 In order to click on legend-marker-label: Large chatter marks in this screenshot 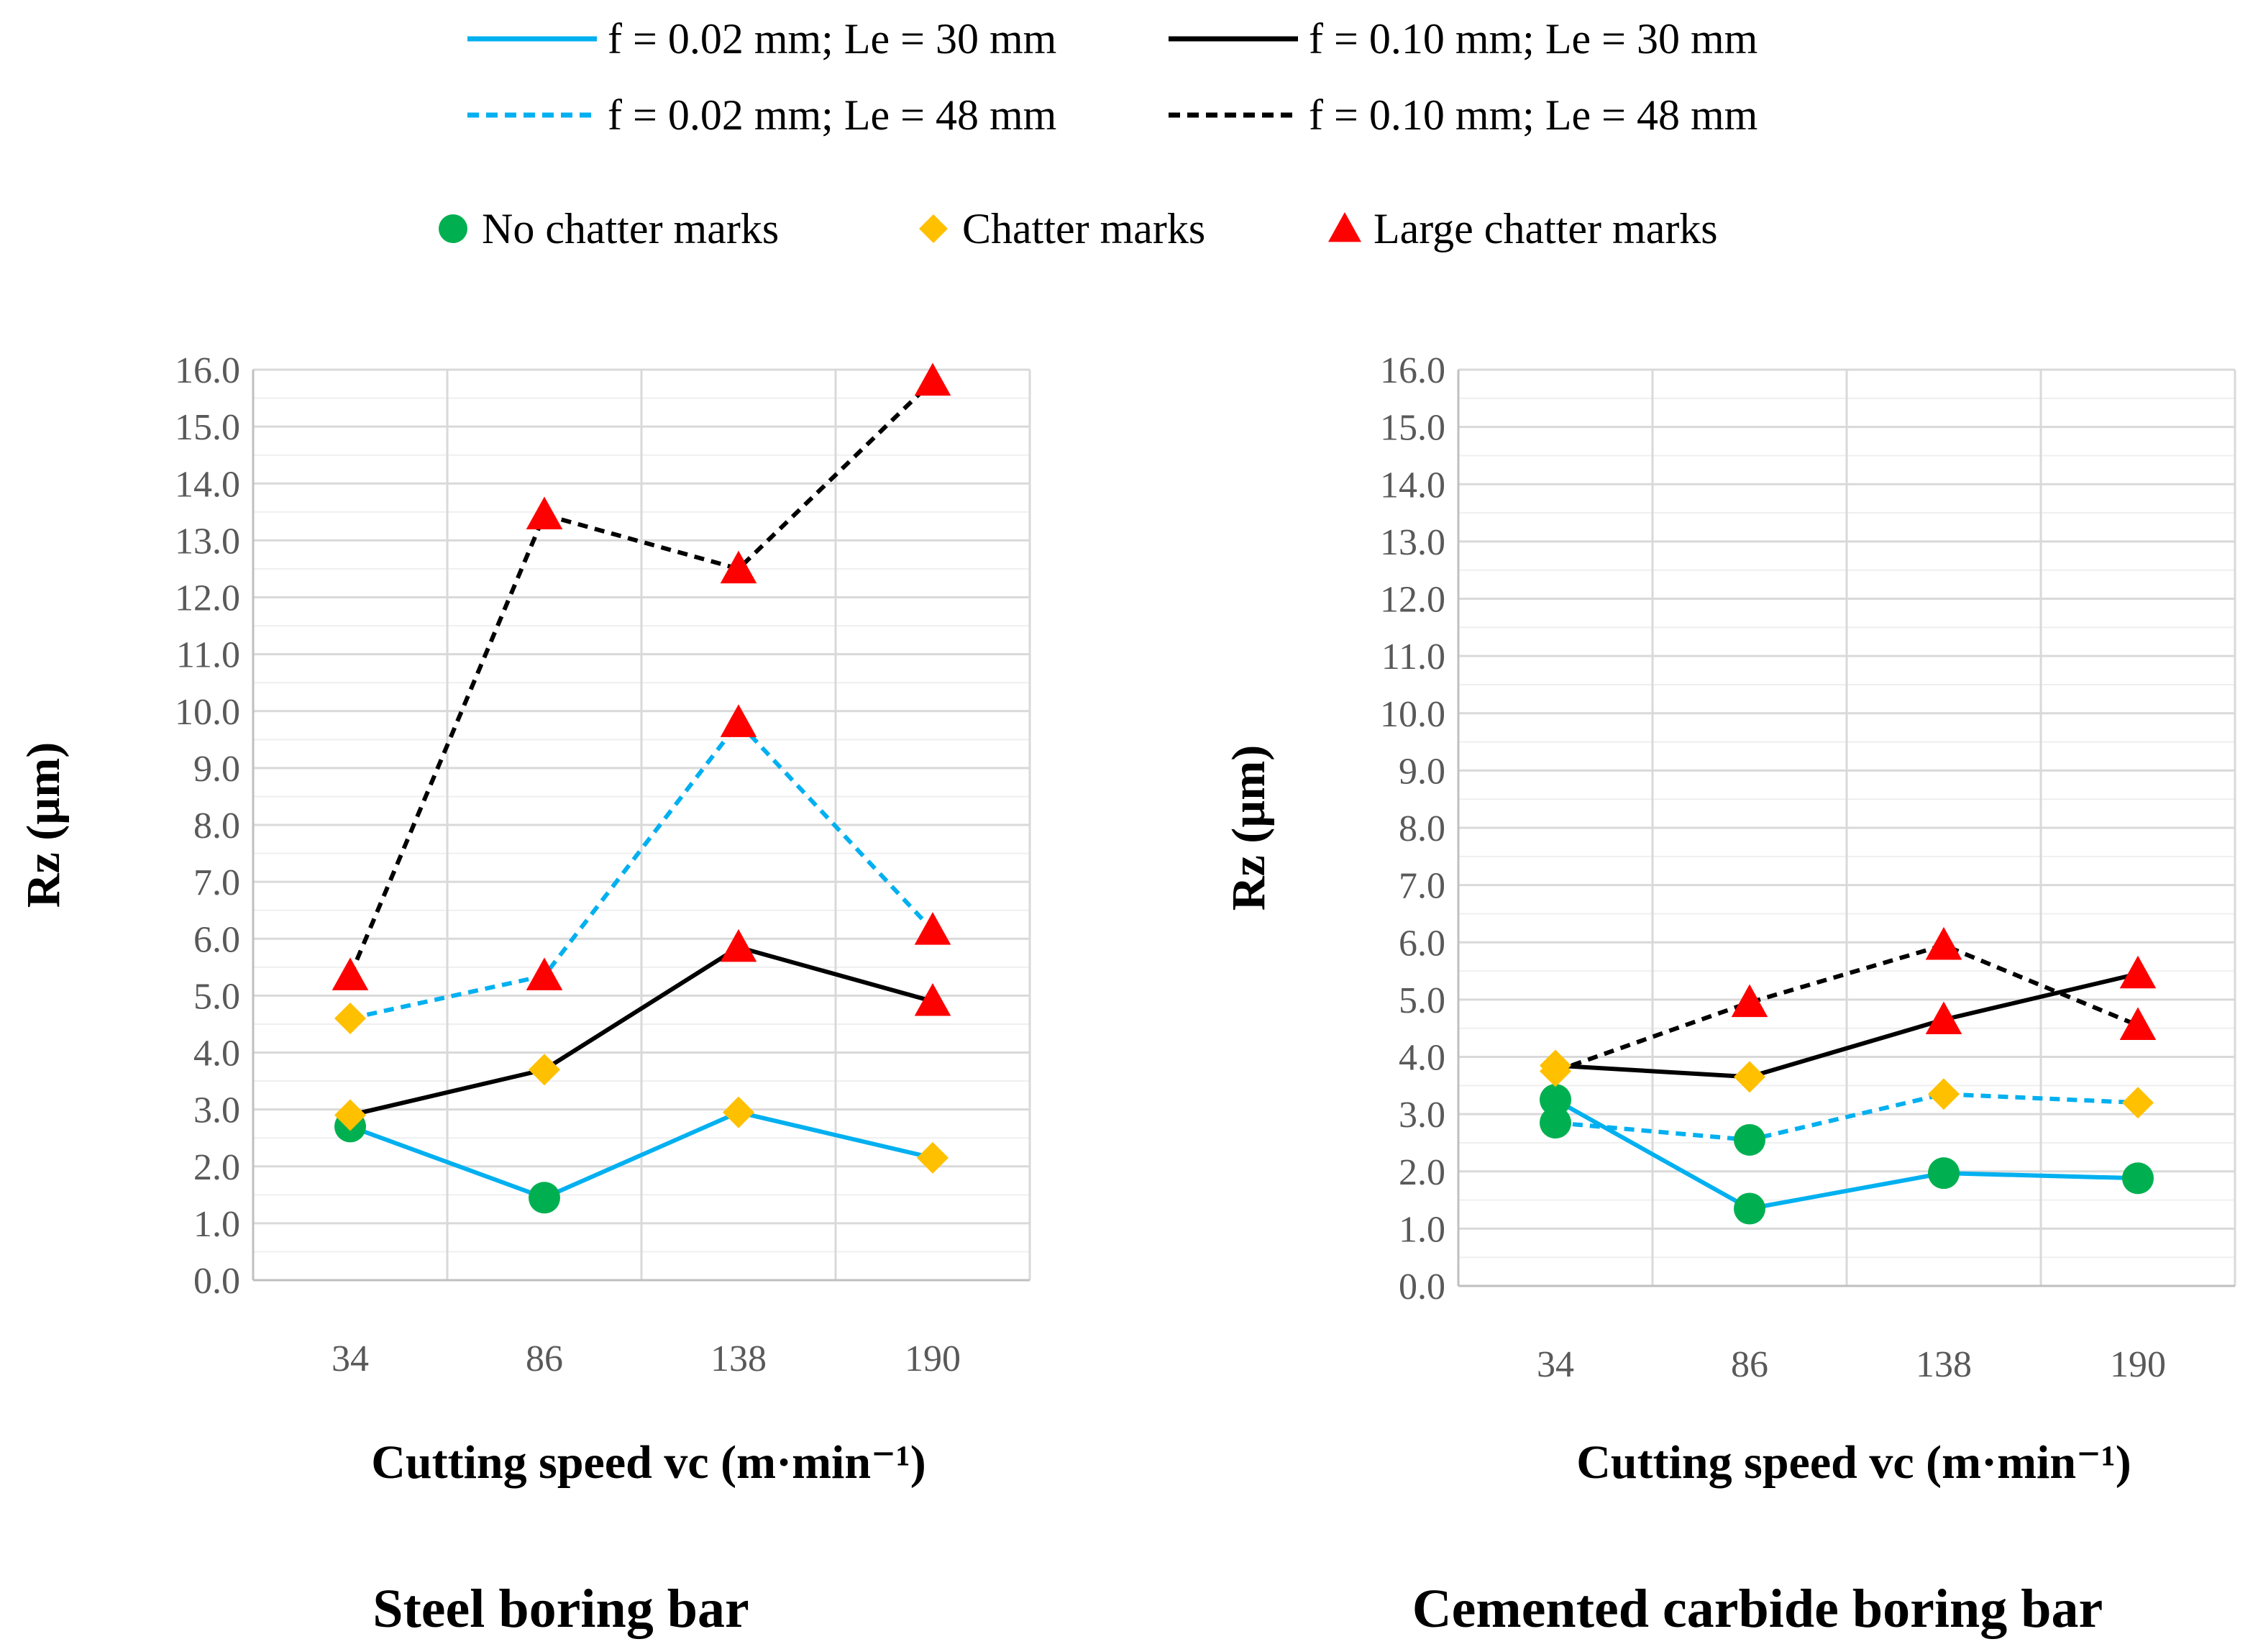, I will do `click(1545, 228)`.